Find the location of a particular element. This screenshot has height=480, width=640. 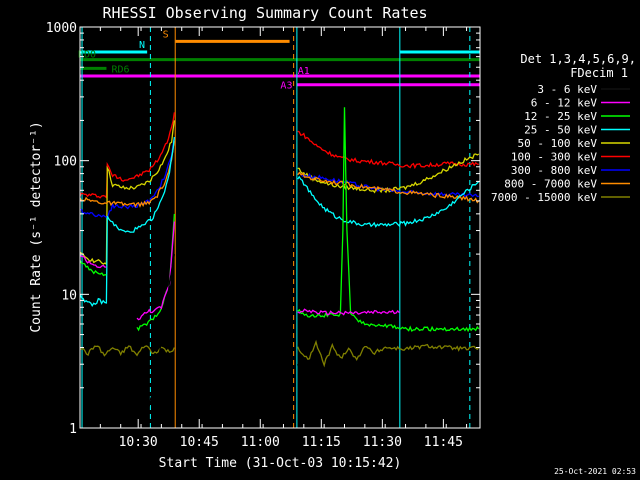

series-100-300-kev is located at coordinates (279, 155).